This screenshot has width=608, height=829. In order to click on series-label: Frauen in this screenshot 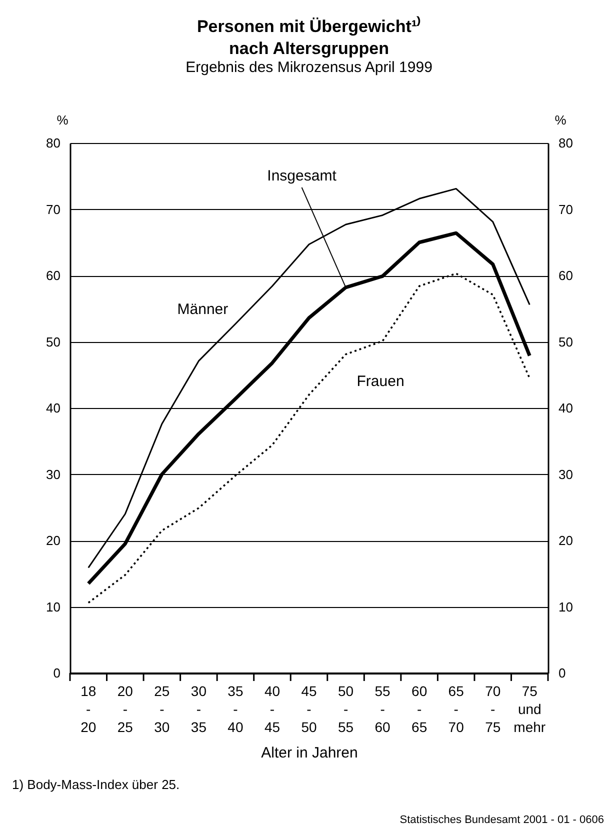, I will do `click(380, 381)`.